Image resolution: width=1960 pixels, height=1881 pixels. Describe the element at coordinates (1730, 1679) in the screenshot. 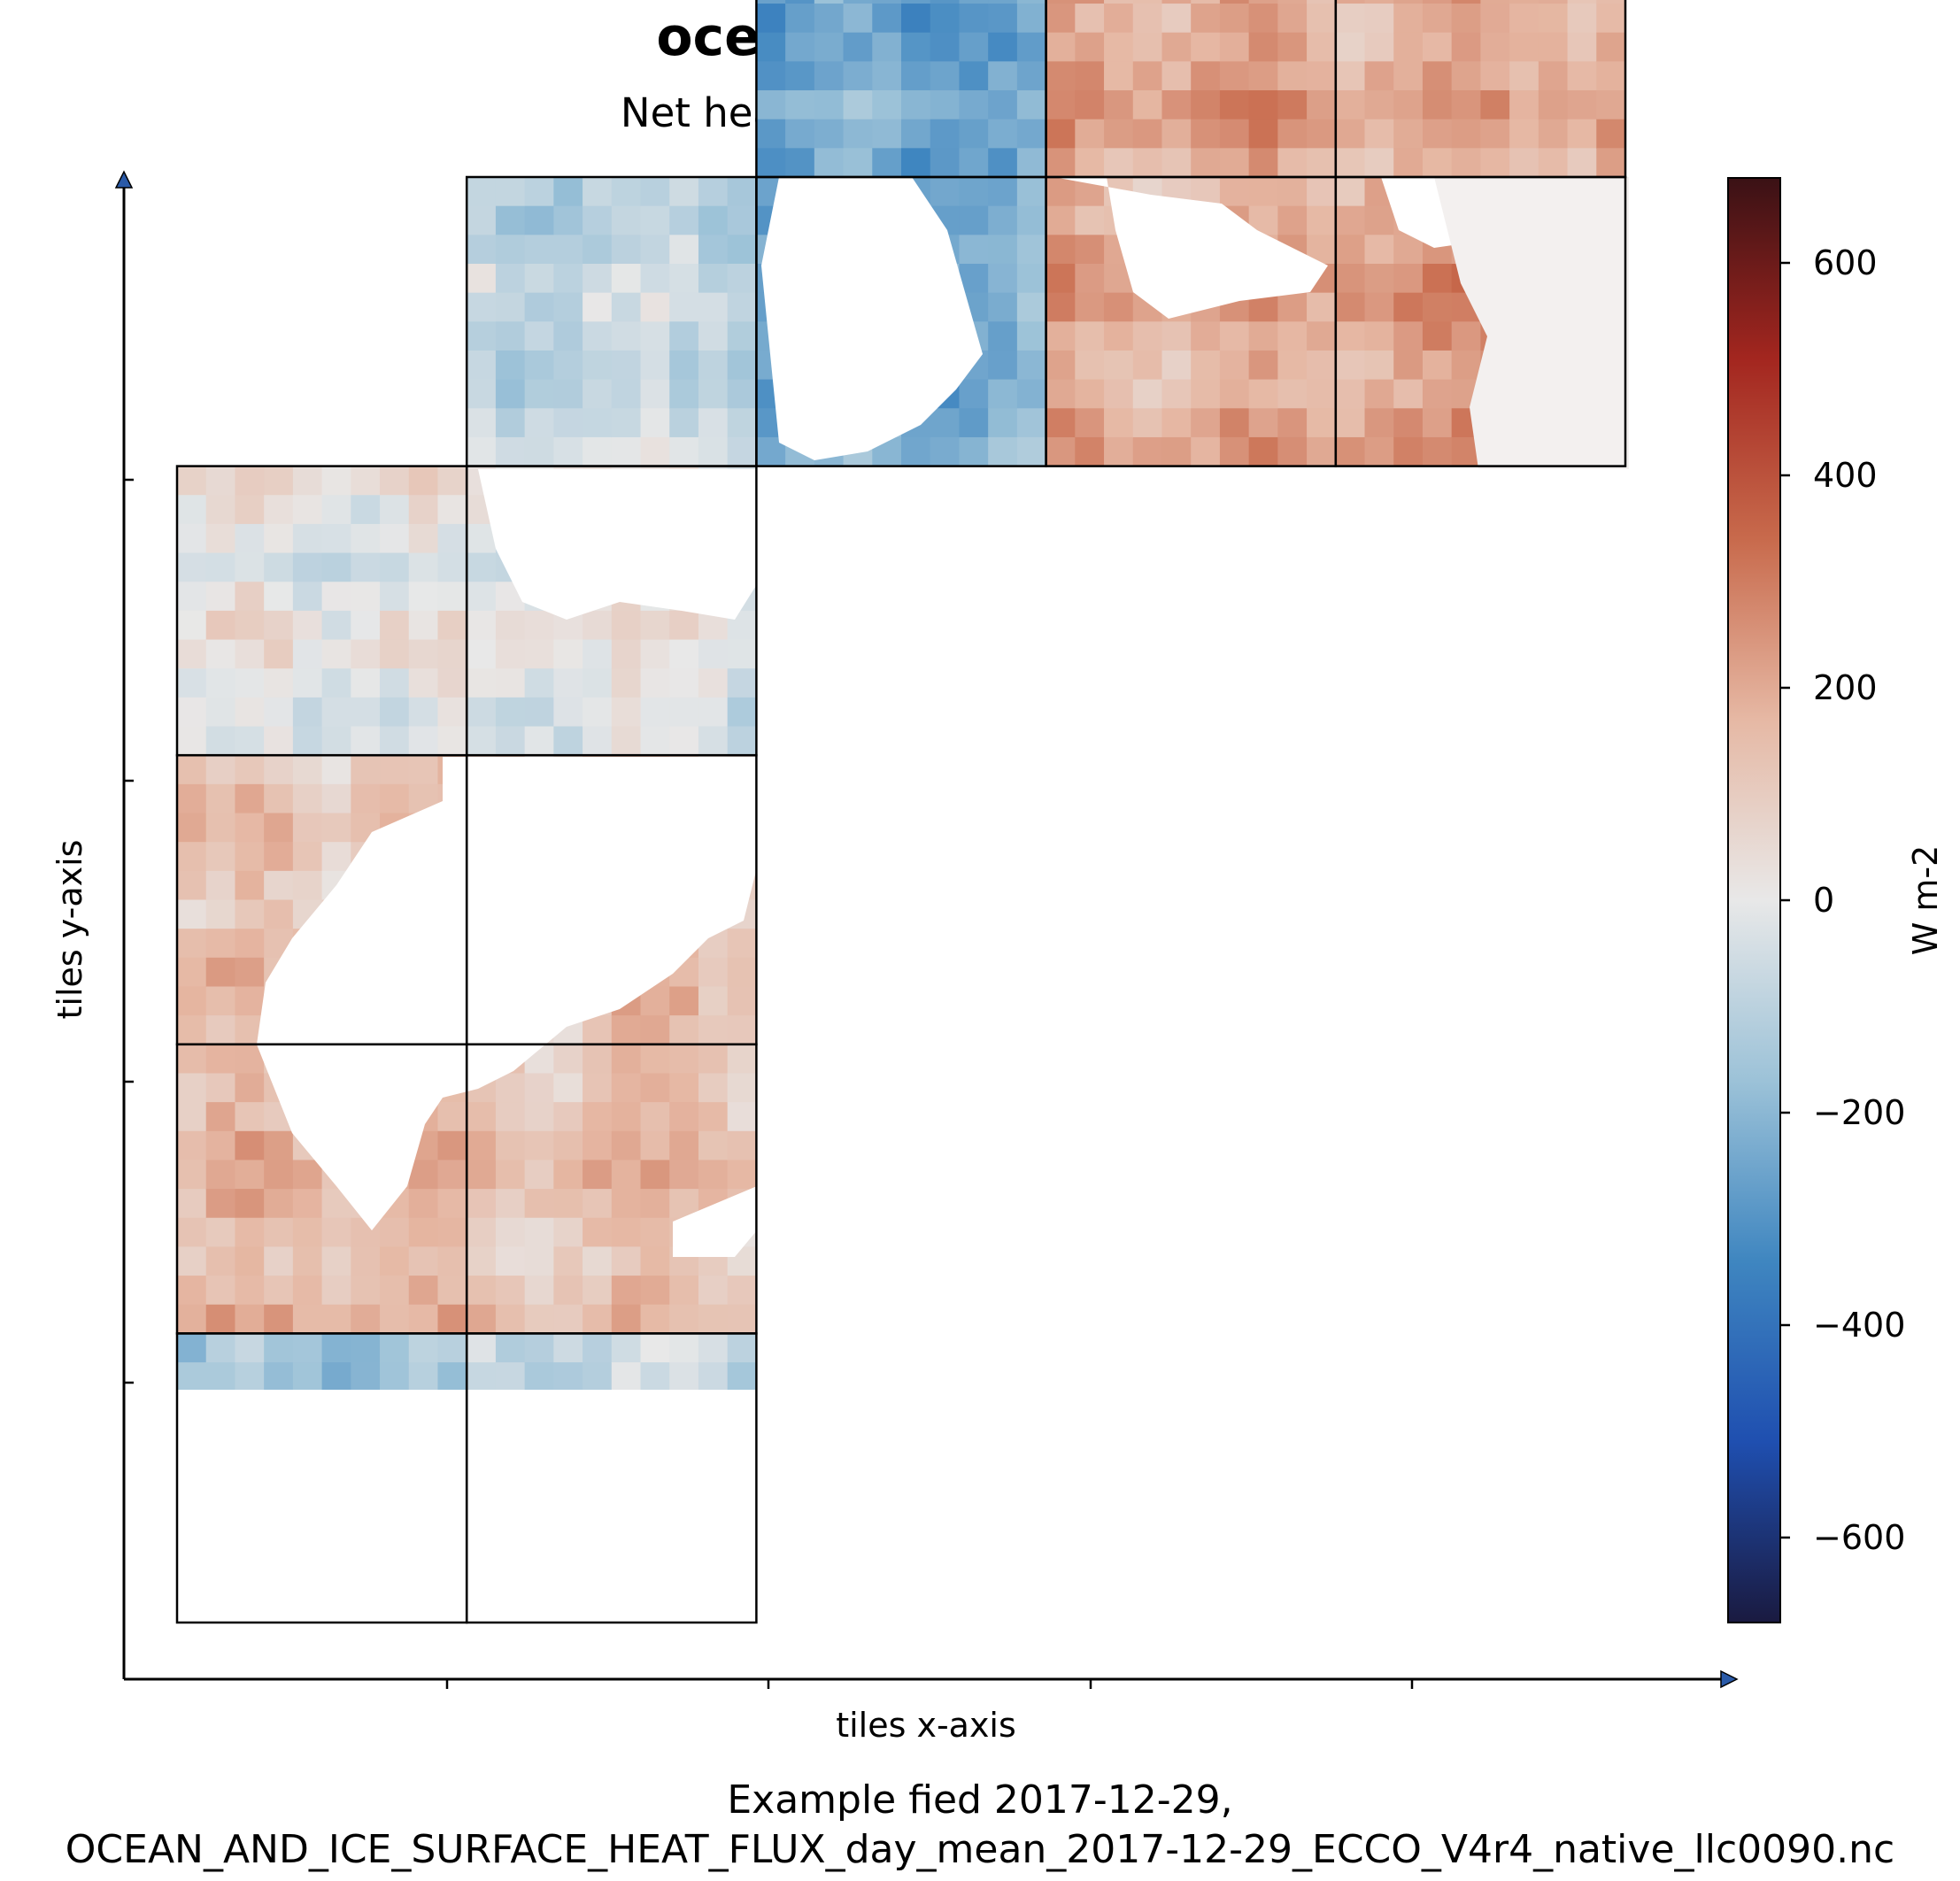

I see `x-axis-arrow` at that location.